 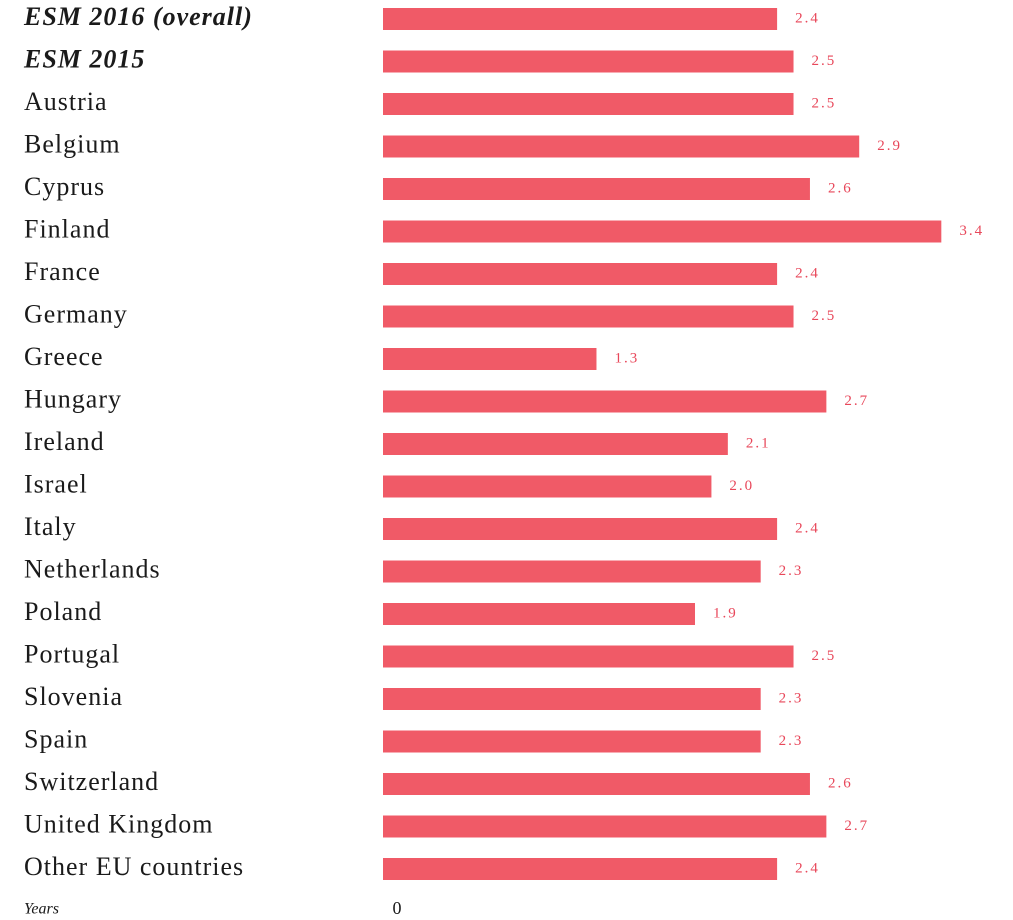 I want to click on category-label: Spain, so click(x=56, y=738).